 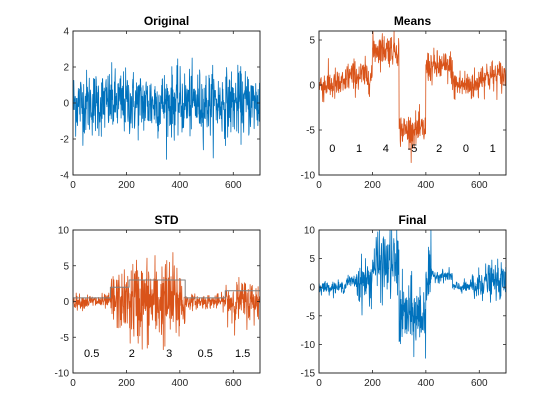 I want to click on y-tick-label: -2, so click(x=64, y=140).